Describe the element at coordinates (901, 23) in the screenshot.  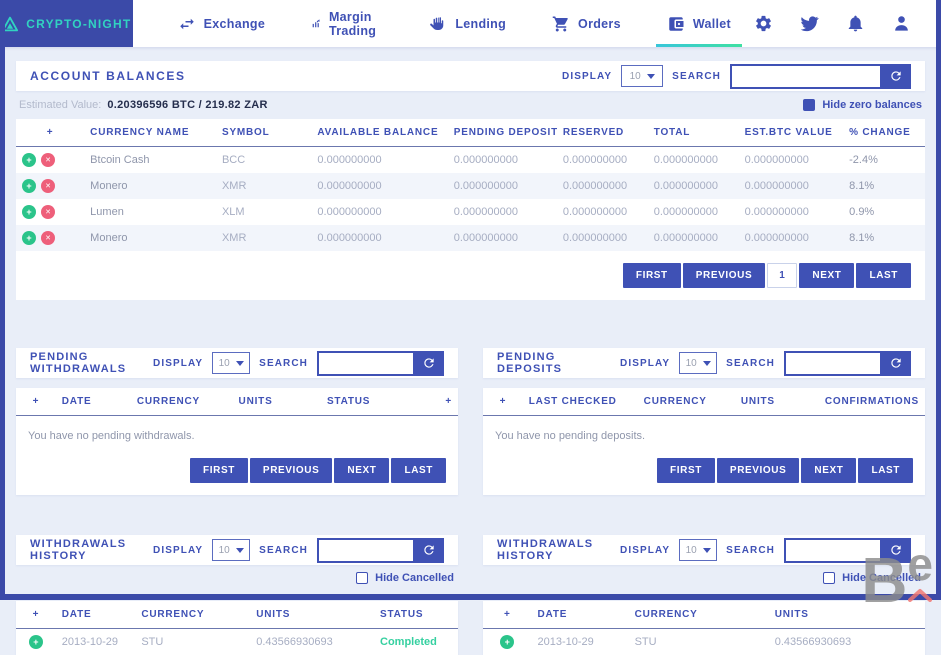
I see `user-icon` at that location.